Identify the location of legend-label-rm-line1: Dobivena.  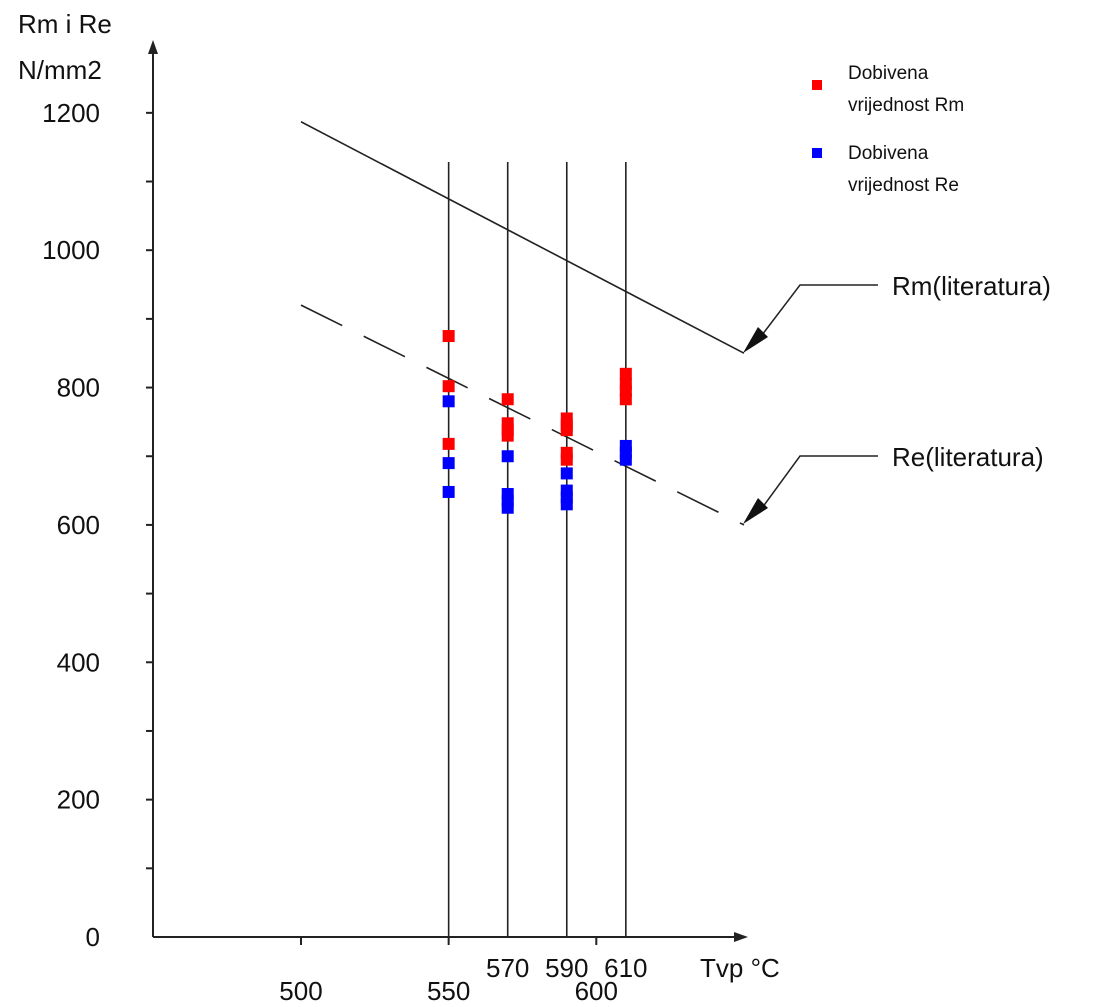
(888, 73).